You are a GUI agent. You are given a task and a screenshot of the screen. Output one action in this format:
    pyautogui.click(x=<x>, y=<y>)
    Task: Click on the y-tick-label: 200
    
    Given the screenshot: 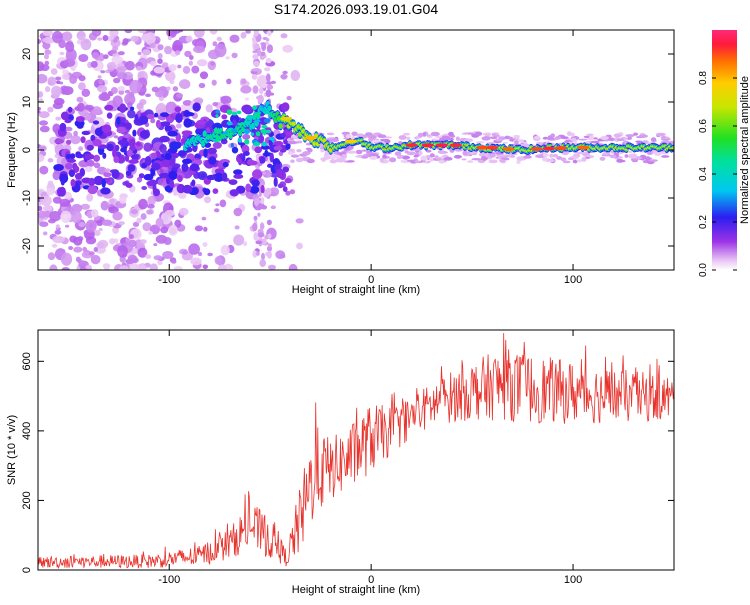 What is the action you would take?
    pyautogui.click(x=27, y=500)
    